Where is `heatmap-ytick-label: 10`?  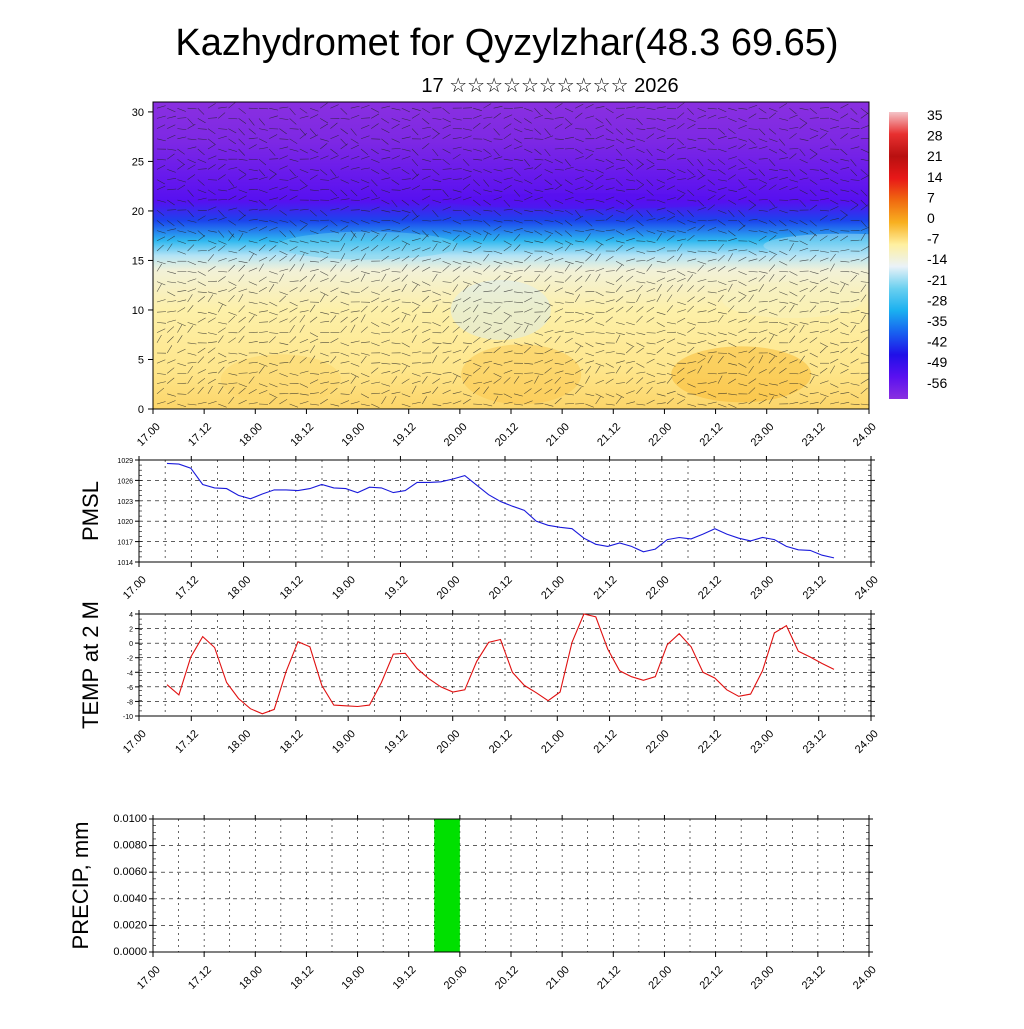 heatmap-ytick-label: 10 is located at coordinates (138, 311).